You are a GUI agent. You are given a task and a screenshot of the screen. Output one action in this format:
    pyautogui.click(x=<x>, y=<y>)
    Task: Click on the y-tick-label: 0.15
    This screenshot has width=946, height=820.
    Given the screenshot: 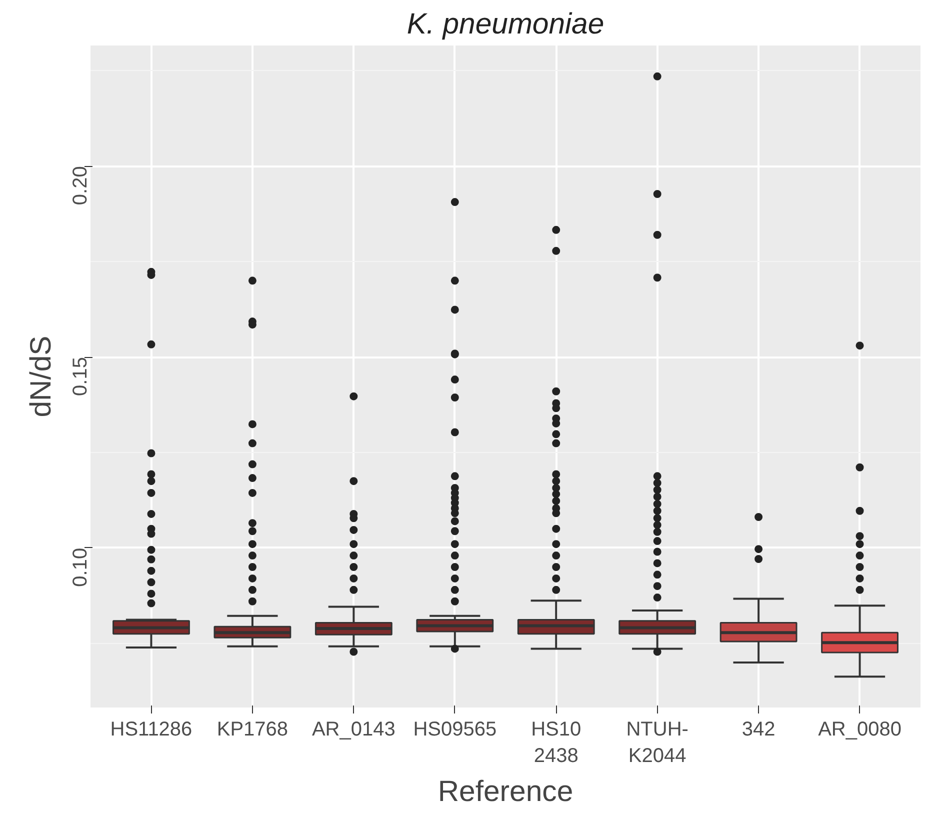 What is the action you would take?
    pyautogui.click(x=81, y=376)
    